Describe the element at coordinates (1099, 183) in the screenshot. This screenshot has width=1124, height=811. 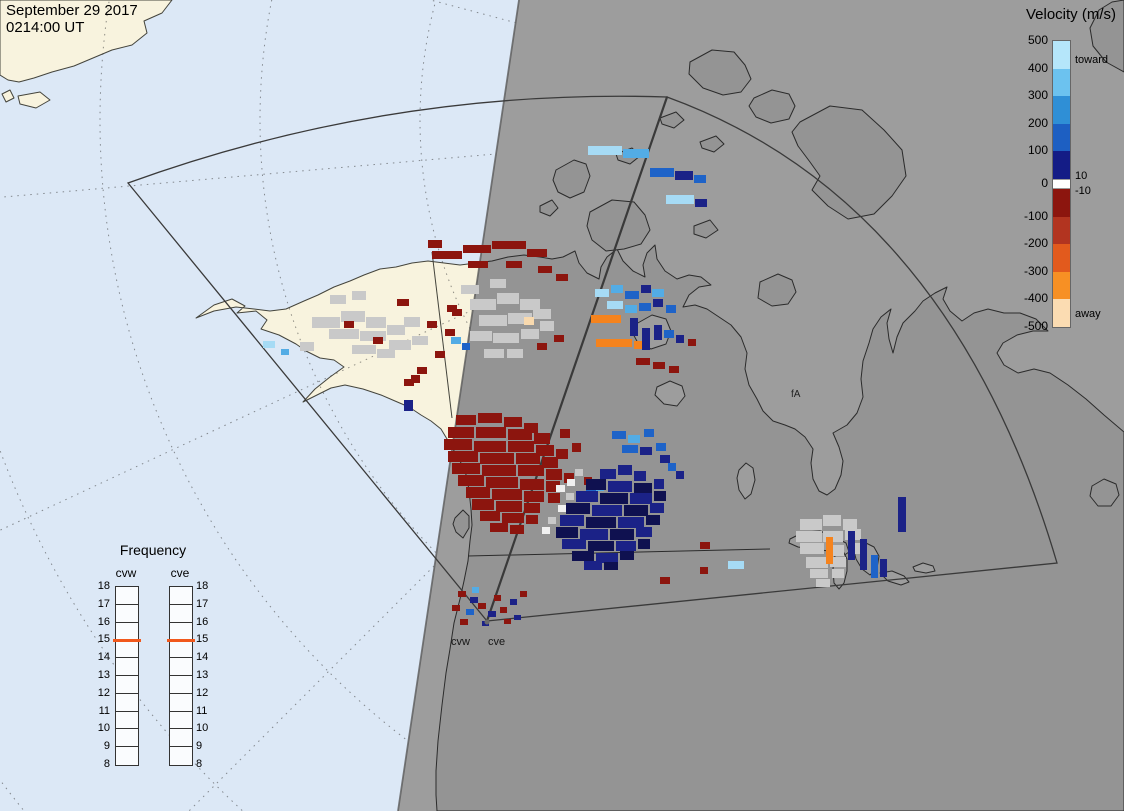
I see `velocity-colorbar-annotations: toward 10 -10 away` at that location.